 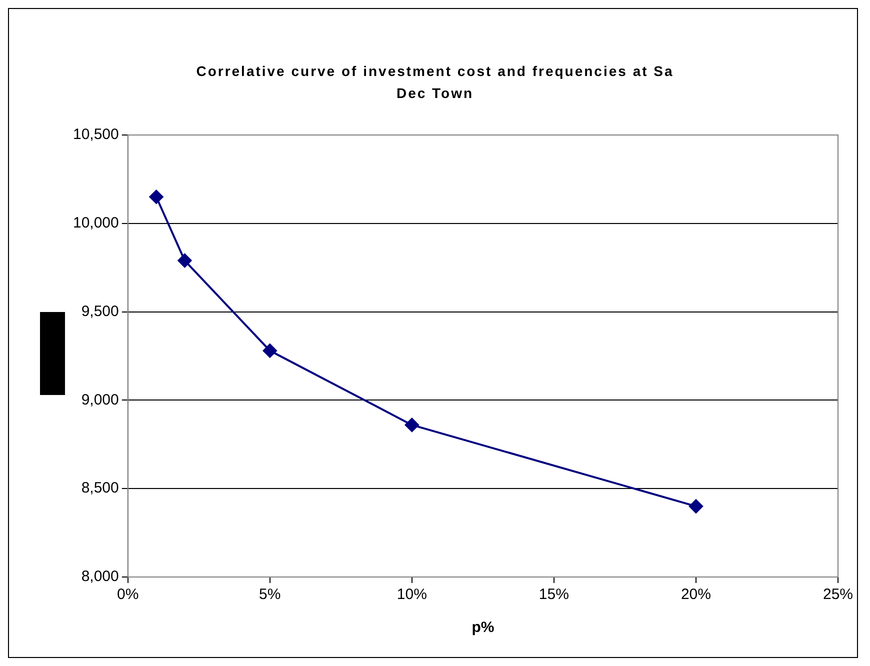 I want to click on x-axis-title: p%, so click(x=483, y=627).